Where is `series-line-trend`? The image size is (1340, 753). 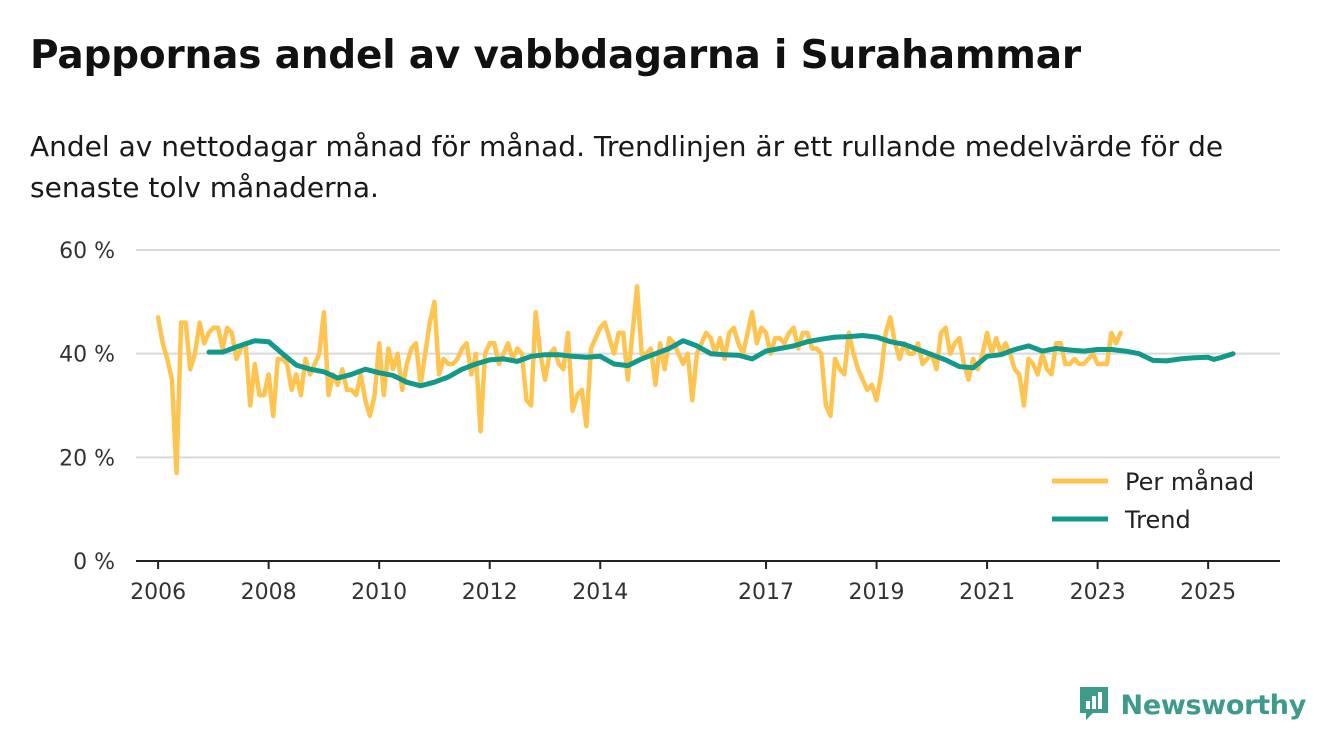 series-line-trend is located at coordinates (721, 361).